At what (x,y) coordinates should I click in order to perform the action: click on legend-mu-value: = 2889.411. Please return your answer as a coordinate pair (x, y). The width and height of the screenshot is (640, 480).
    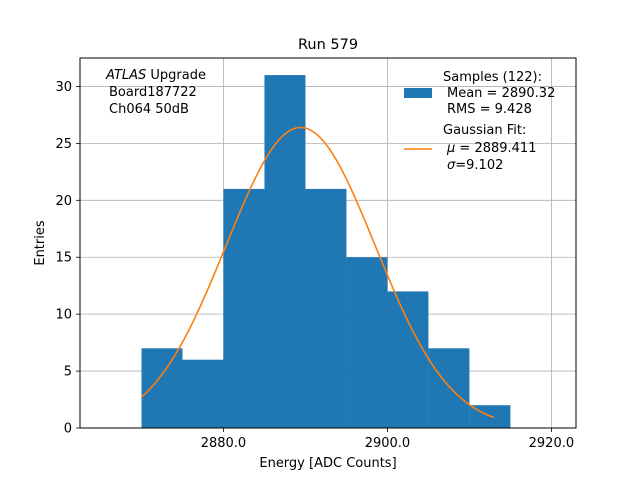
    Looking at the image, I should click on (495, 148).